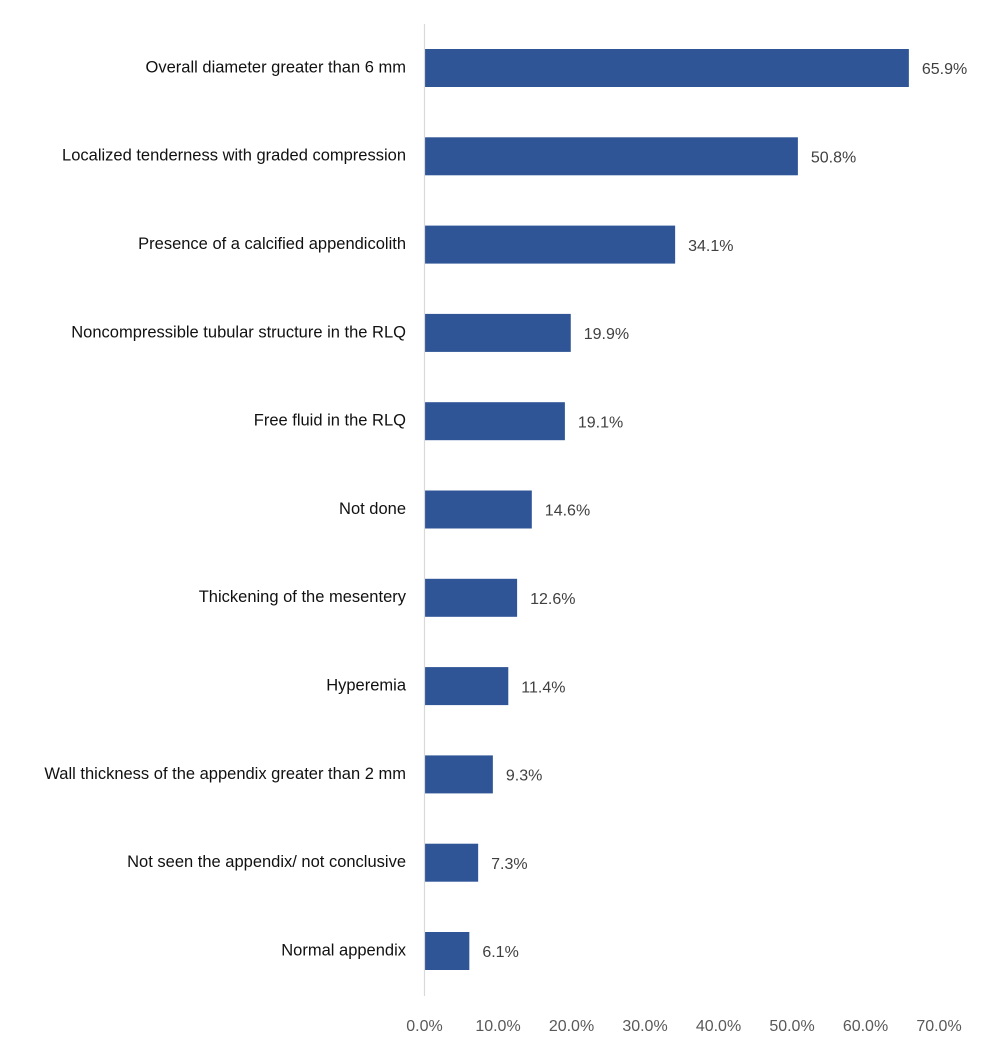  What do you see at coordinates (424, 1026) in the screenshot?
I see `x-tick-label: 0.0%` at bounding box center [424, 1026].